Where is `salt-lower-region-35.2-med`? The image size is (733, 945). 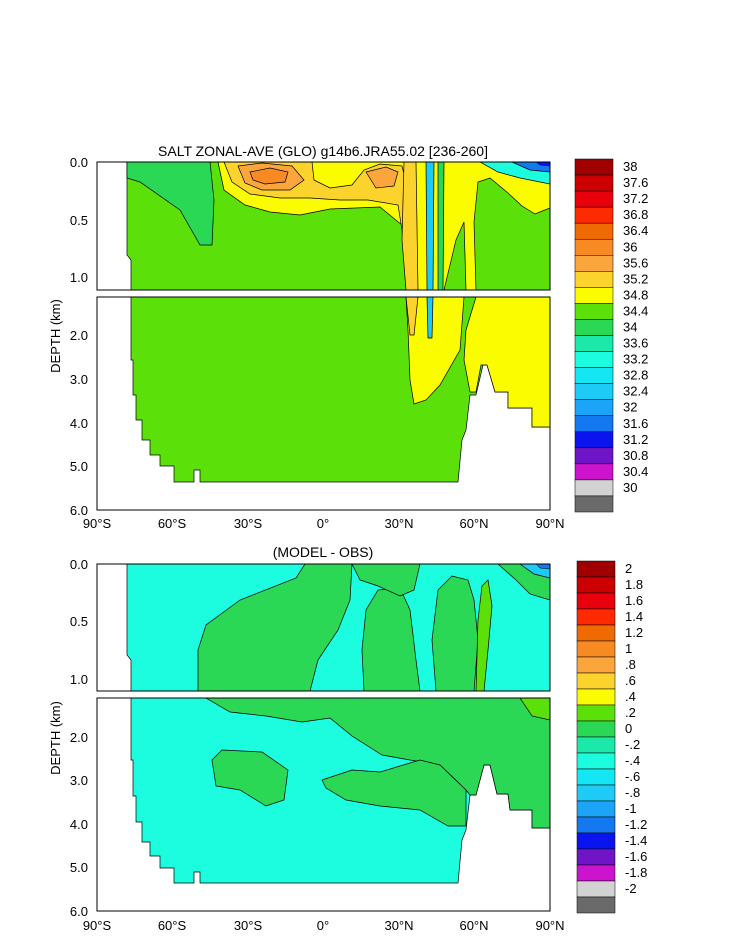 salt-lower-region-35.2-med is located at coordinates (412, 316).